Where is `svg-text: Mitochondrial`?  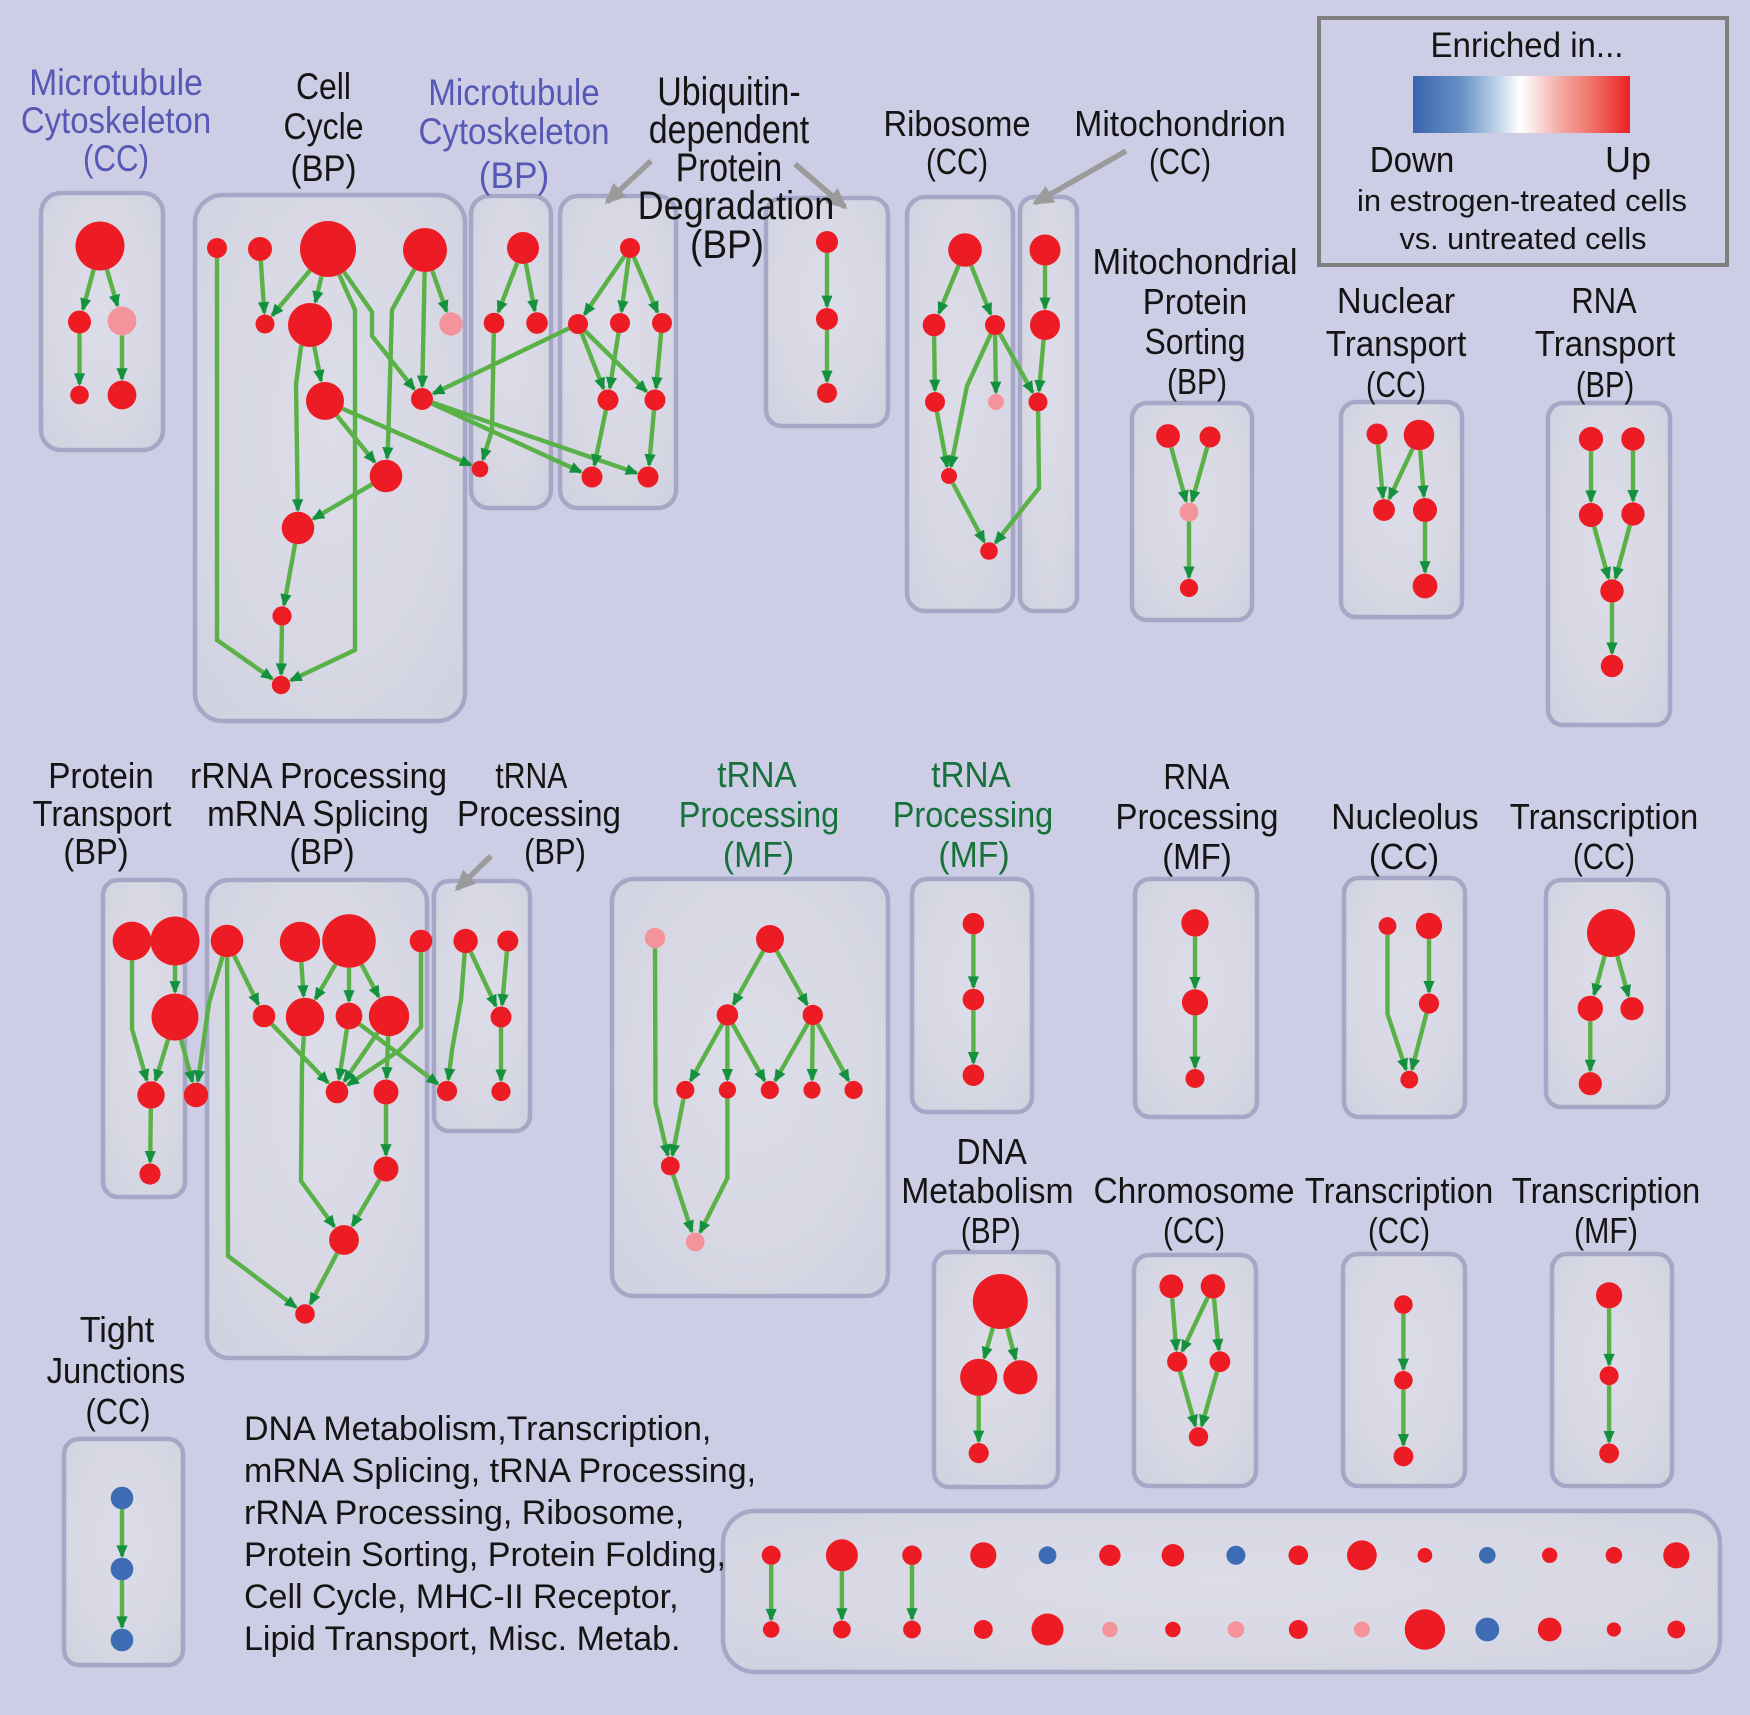
svg-text: Mitochondrial is located at coordinates (1195, 261).